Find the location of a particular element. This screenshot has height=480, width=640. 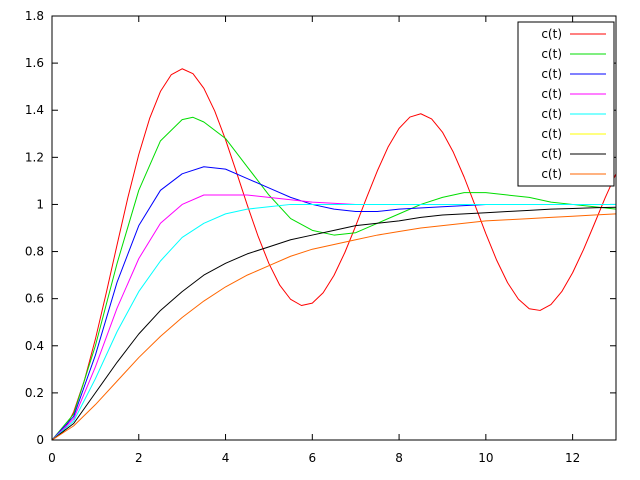

x-tick-label: 6 is located at coordinates (312, 458).